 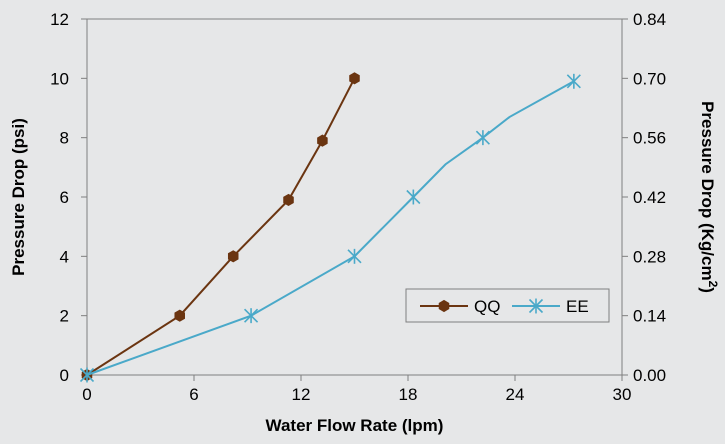 I want to click on y2-tick-label: 0.42, so click(x=649, y=197).